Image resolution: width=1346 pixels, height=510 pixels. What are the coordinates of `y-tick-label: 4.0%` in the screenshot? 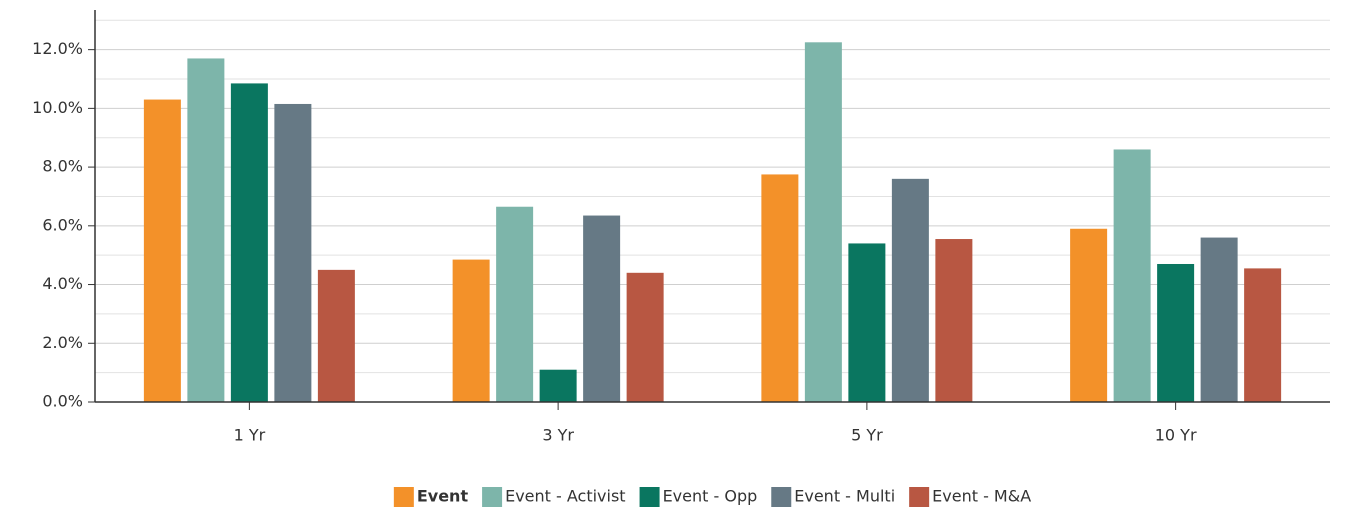 It's located at (62, 283).